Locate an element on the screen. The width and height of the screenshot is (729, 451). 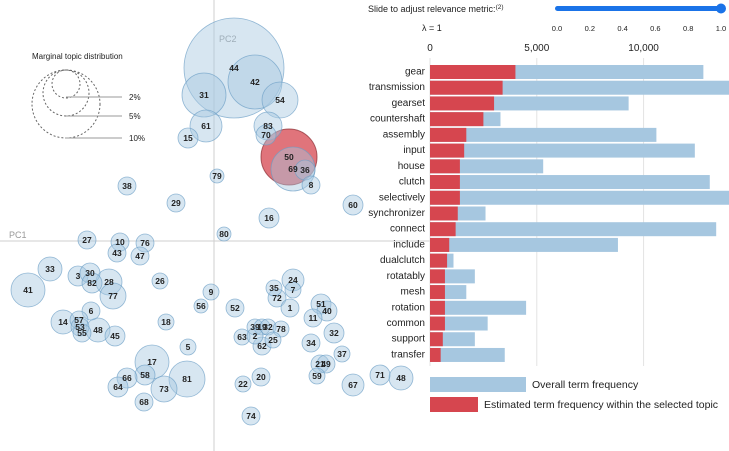
selected-bar-rotatably is located at coordinates (437, 276).